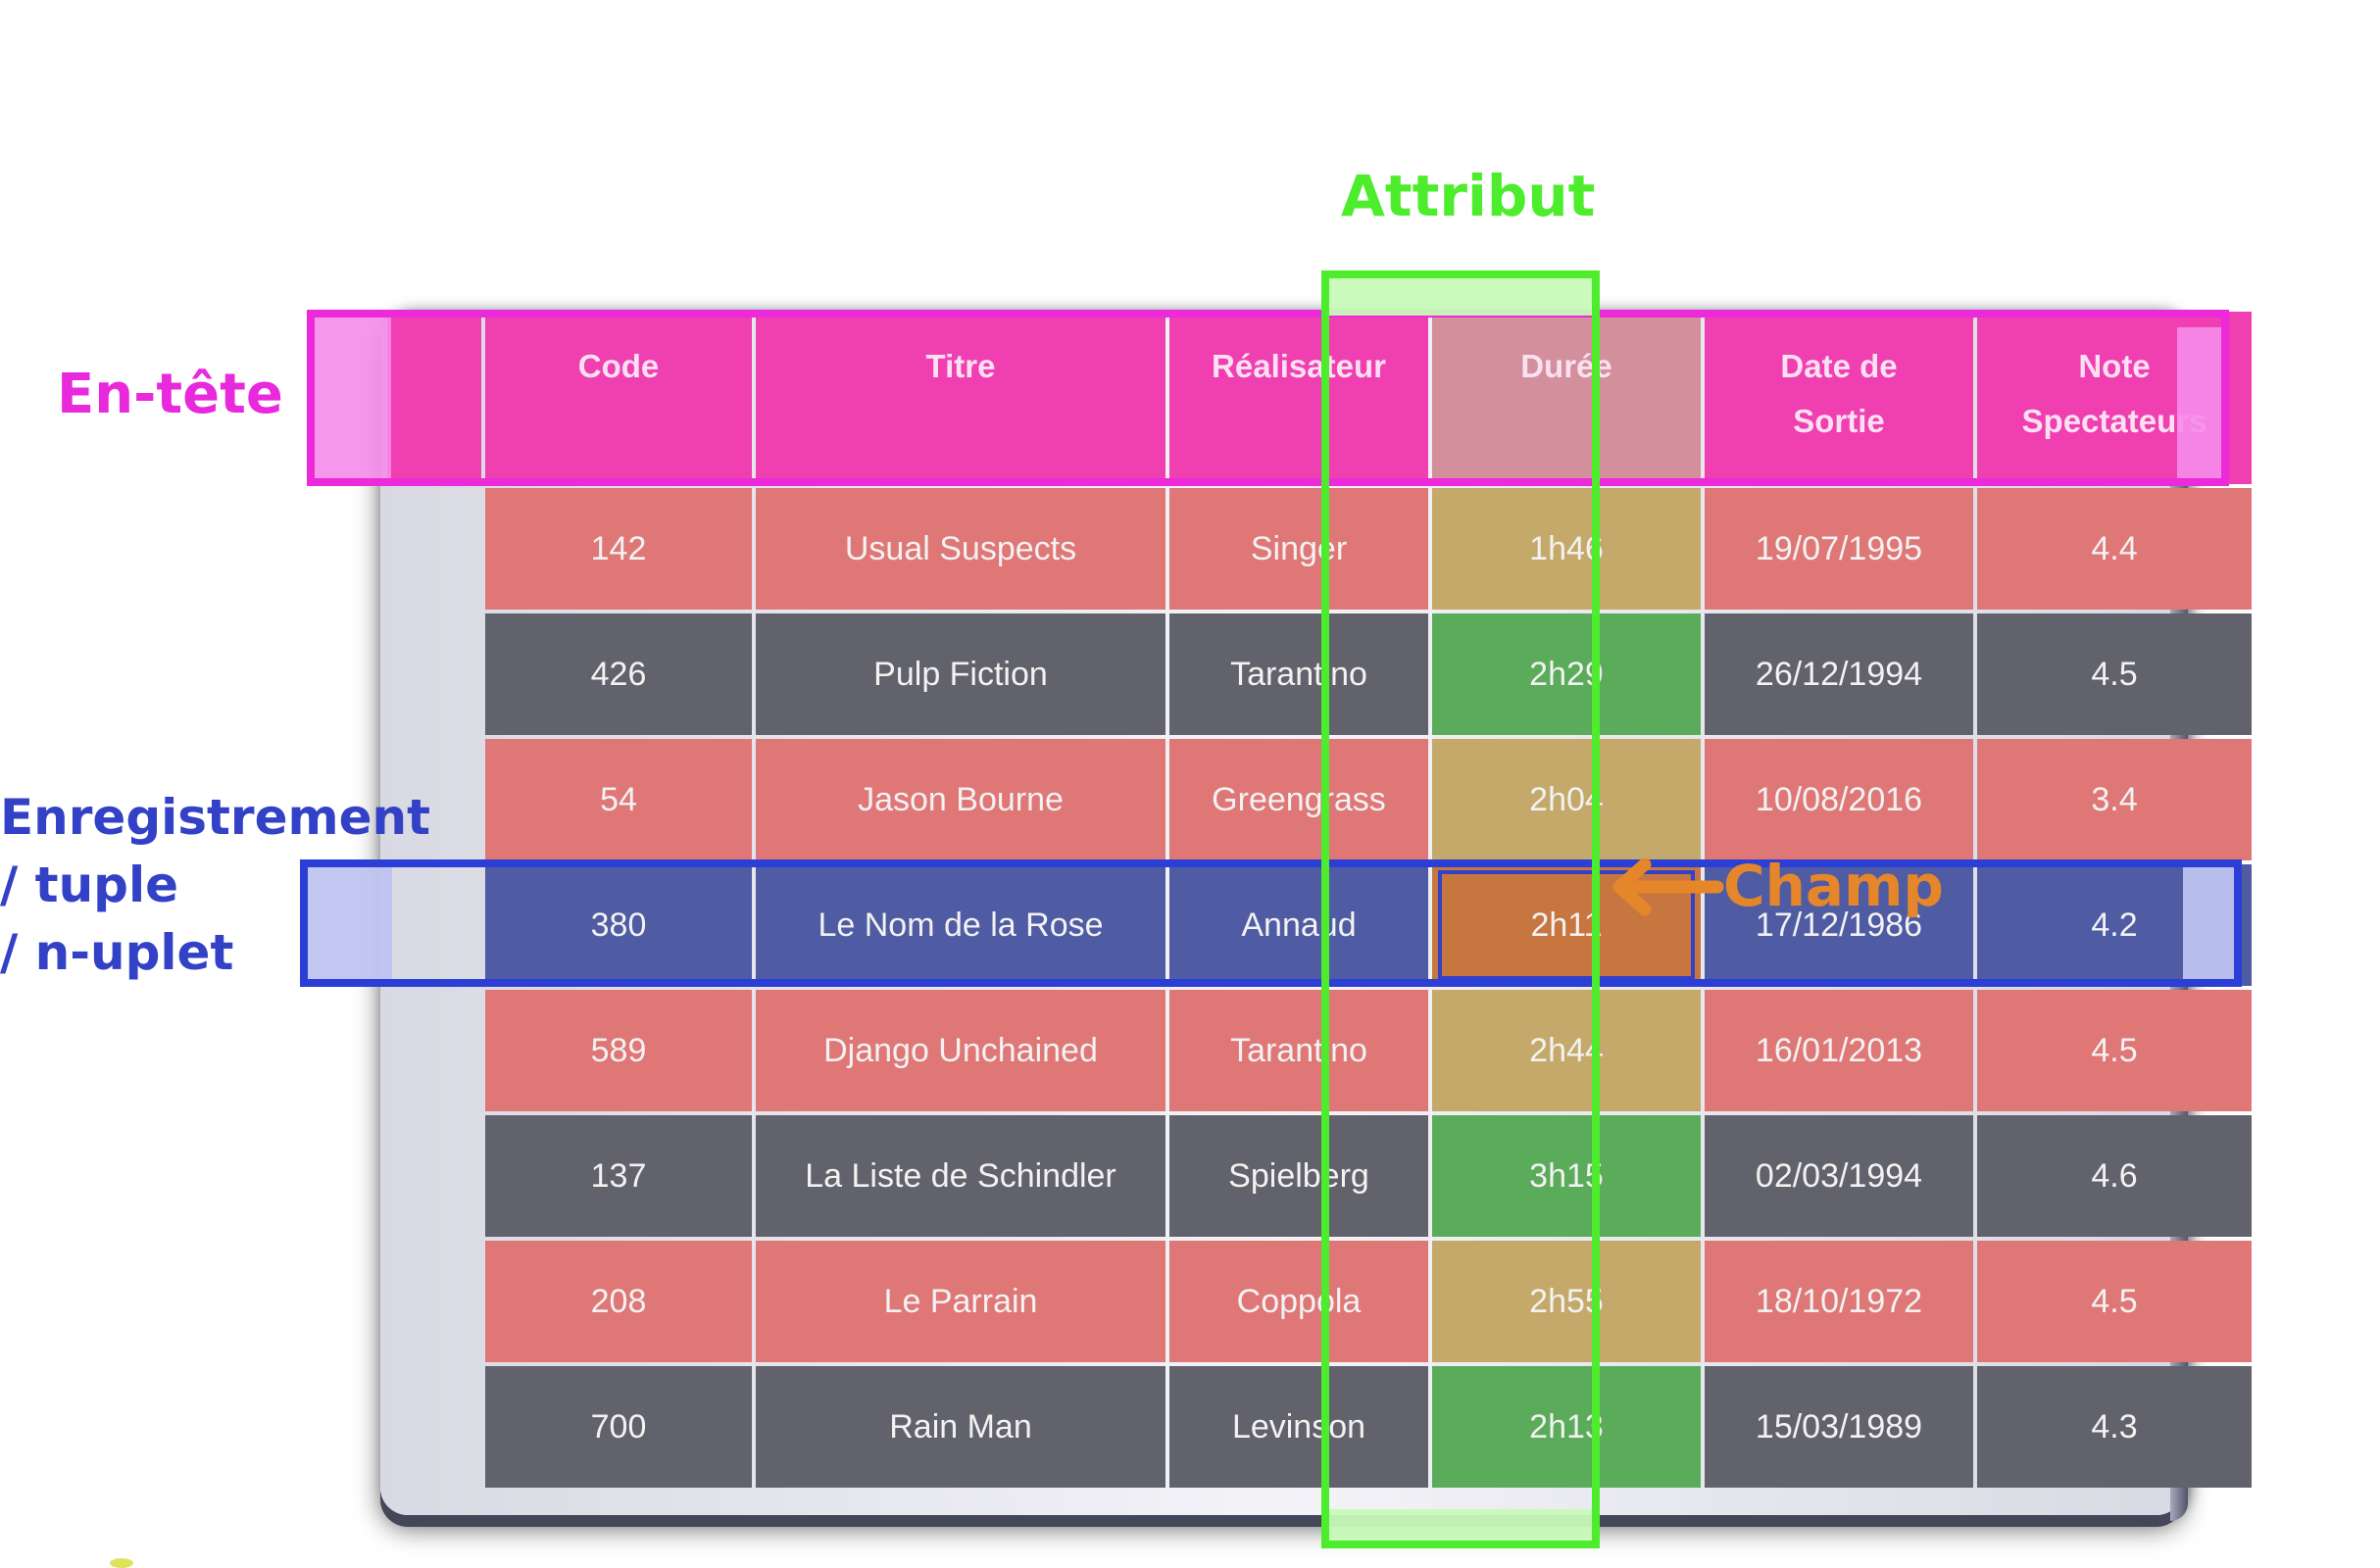  Describe the element at coordinates (618, 1176) in the screenshot. I see `table-cell: 137` at that location.